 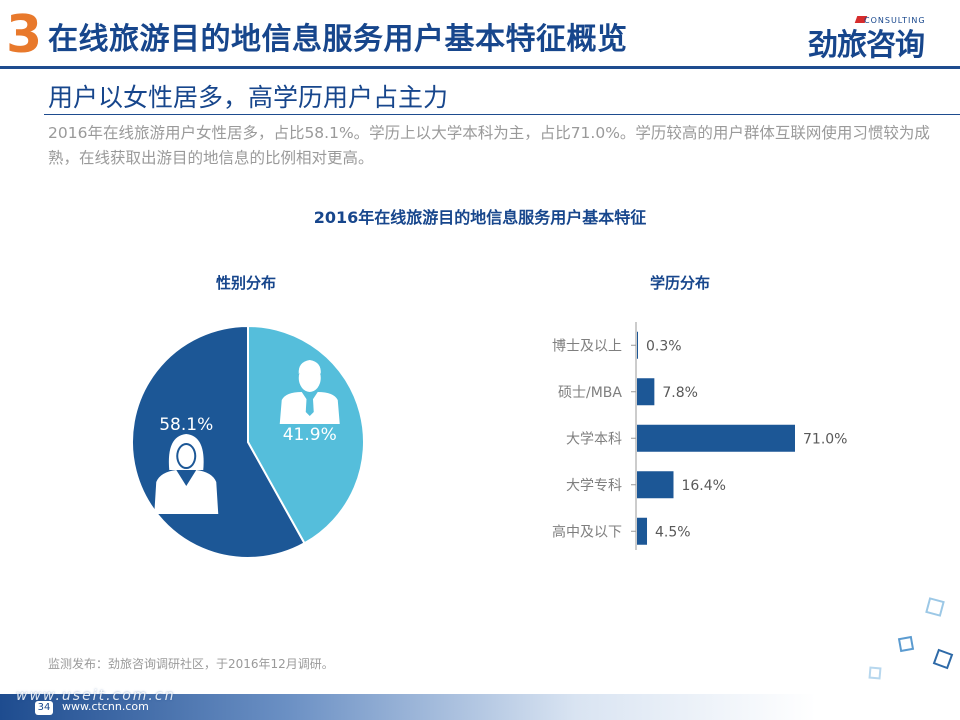 I want to click on category-label: 高中及以下, so click(x=587, y=531).